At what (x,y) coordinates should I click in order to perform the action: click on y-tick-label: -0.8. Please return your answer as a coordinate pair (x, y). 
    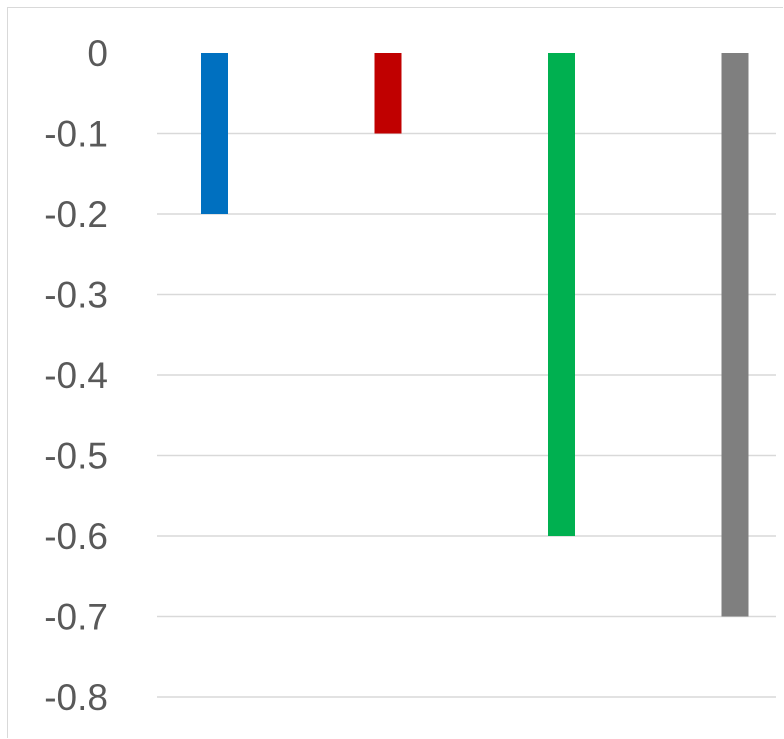
    Looking at the image, I should click on (76, 697).